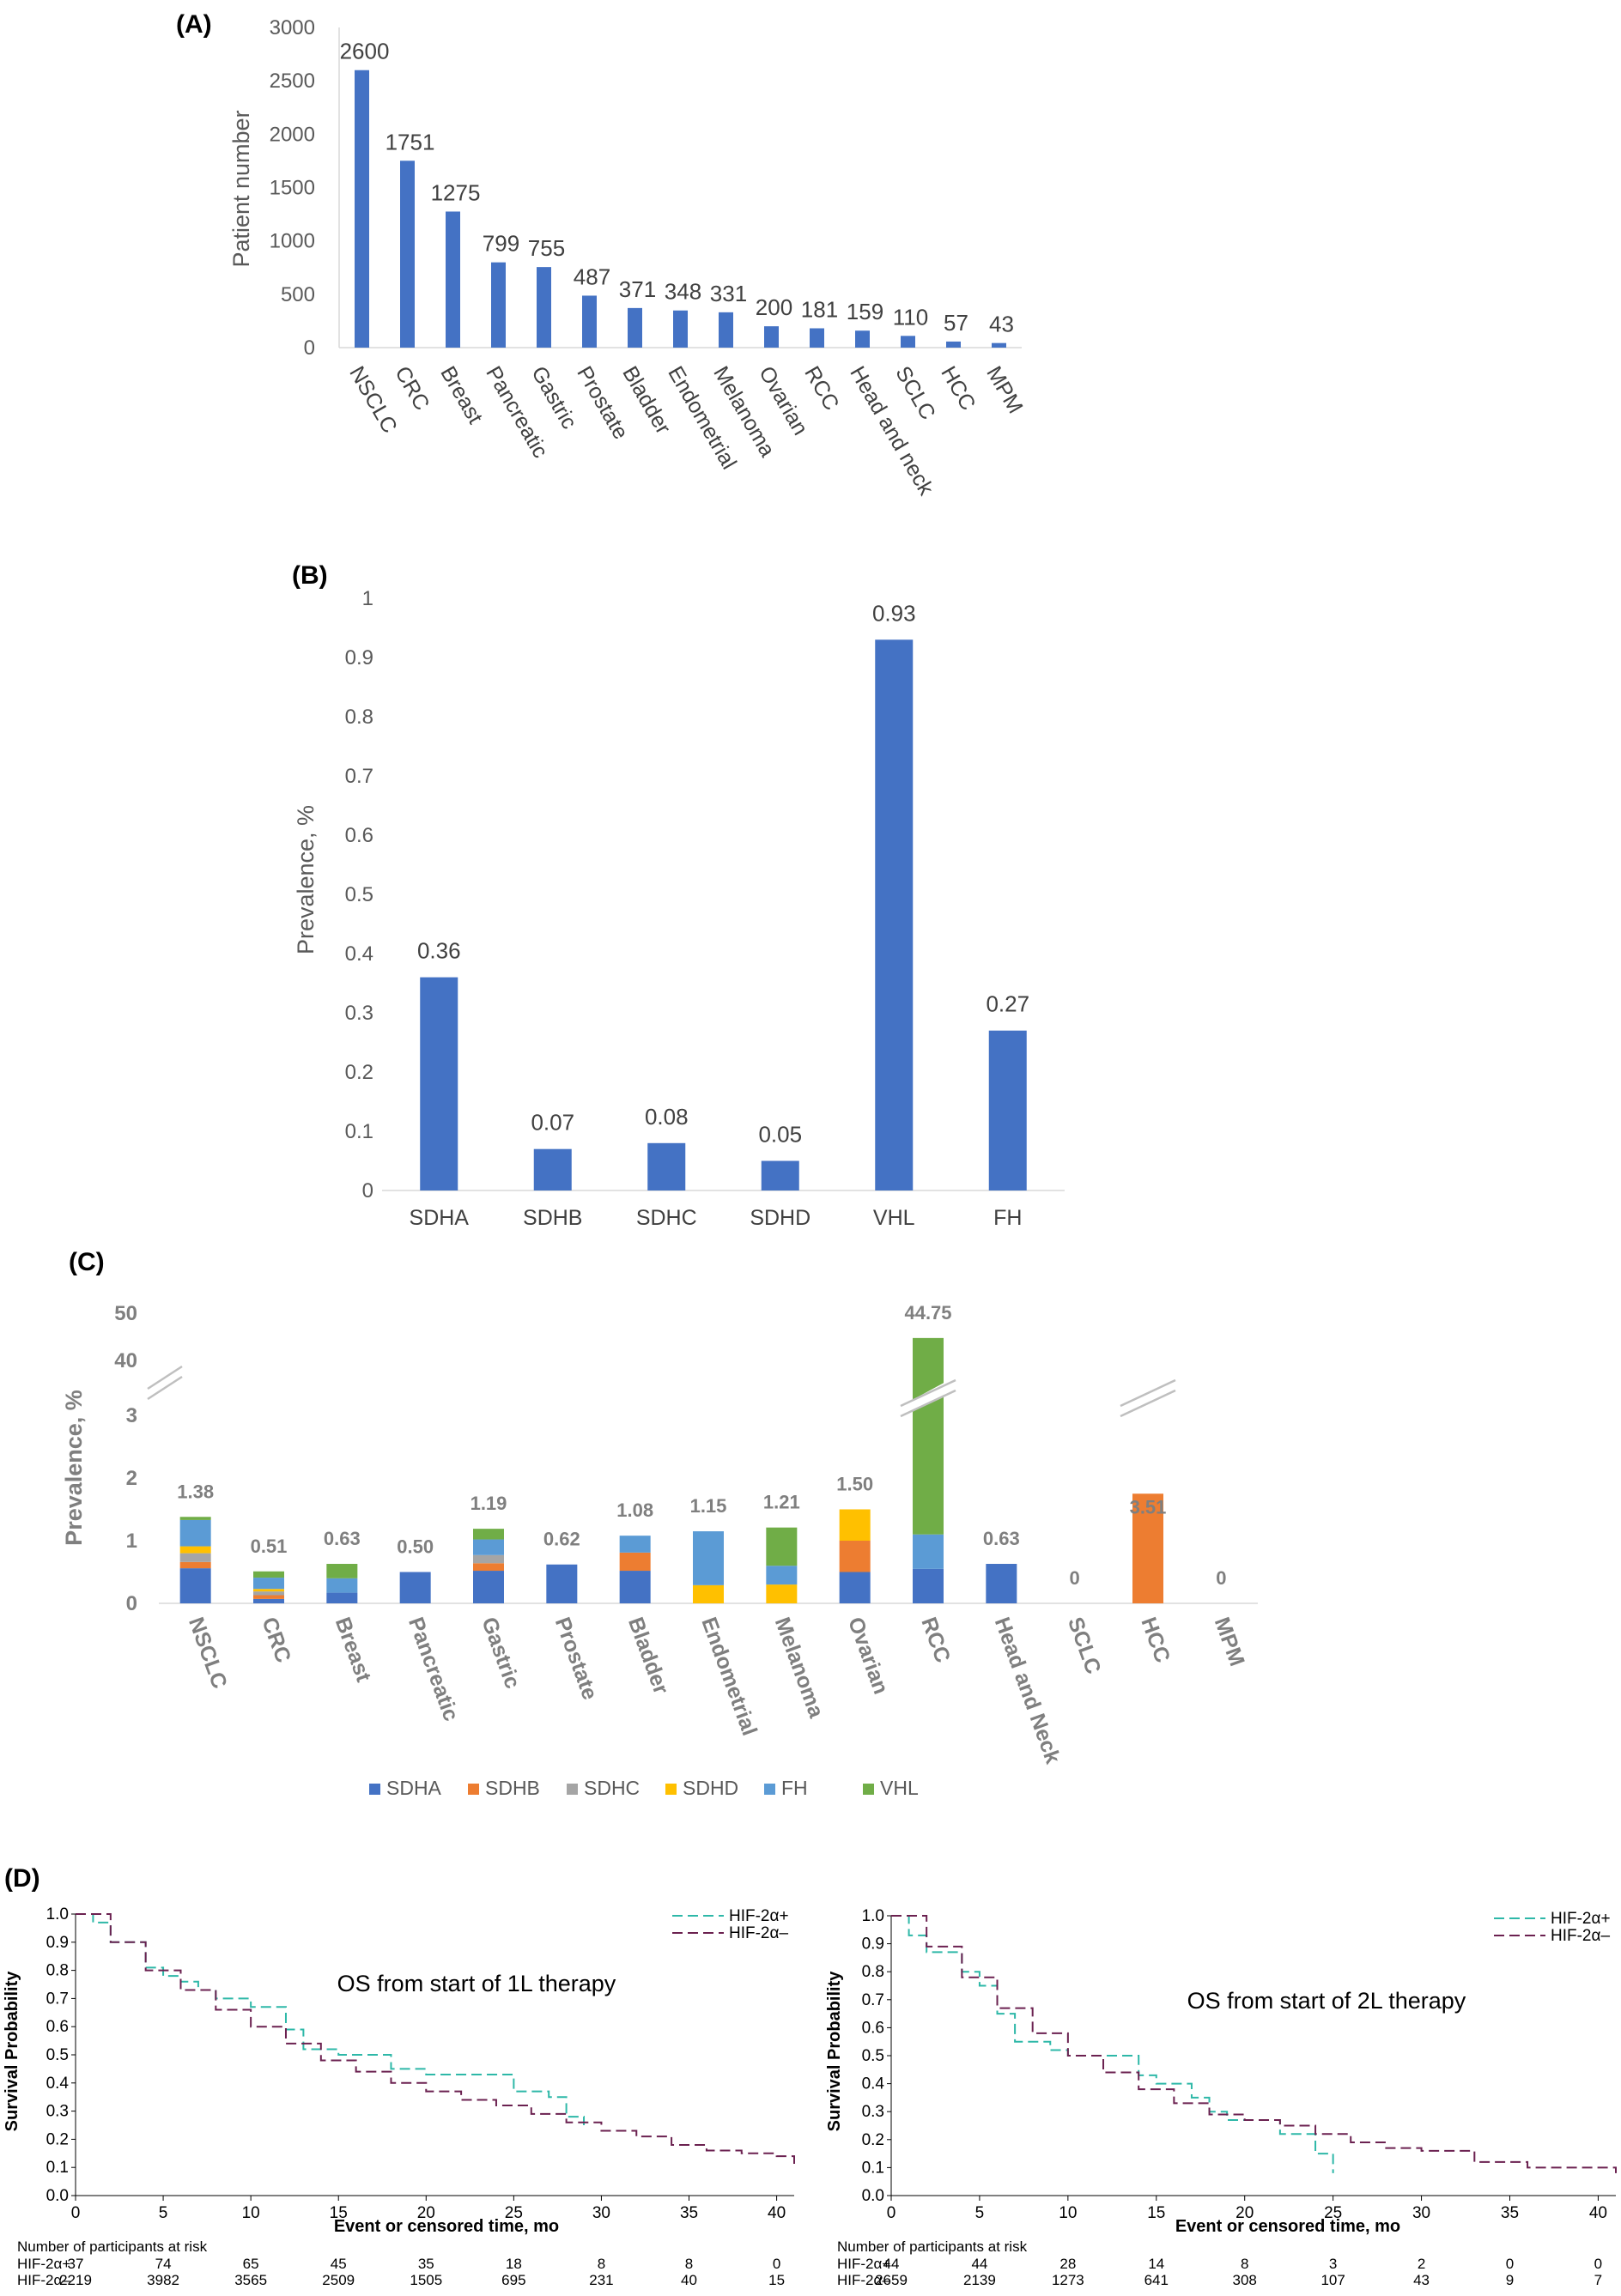 The image size is (1621, 2296). What do you see at coordinates (342, 1538) in the screenshot?
I see `panel-c-total-label: 0.63` at bounding box center [342, 1538].